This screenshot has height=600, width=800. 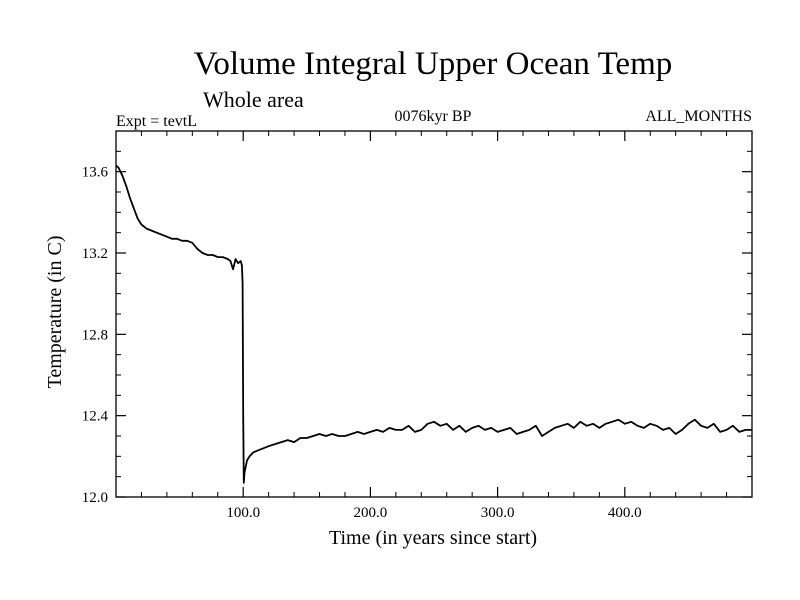 I want to click on y-tick-label: 12.0, so click(x=95, y=498).